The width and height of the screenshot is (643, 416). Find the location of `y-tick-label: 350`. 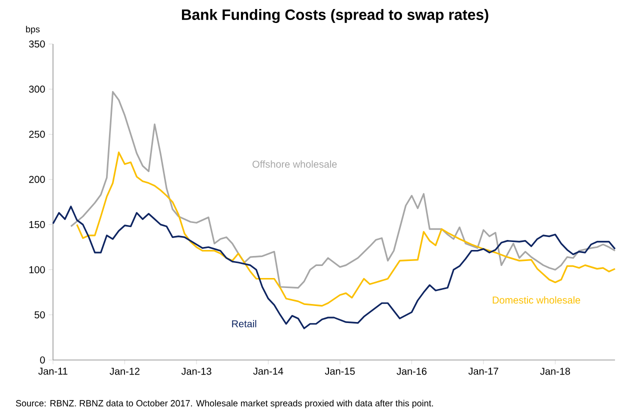

y-tick-label: 350 is located at coordinates (37, 44).